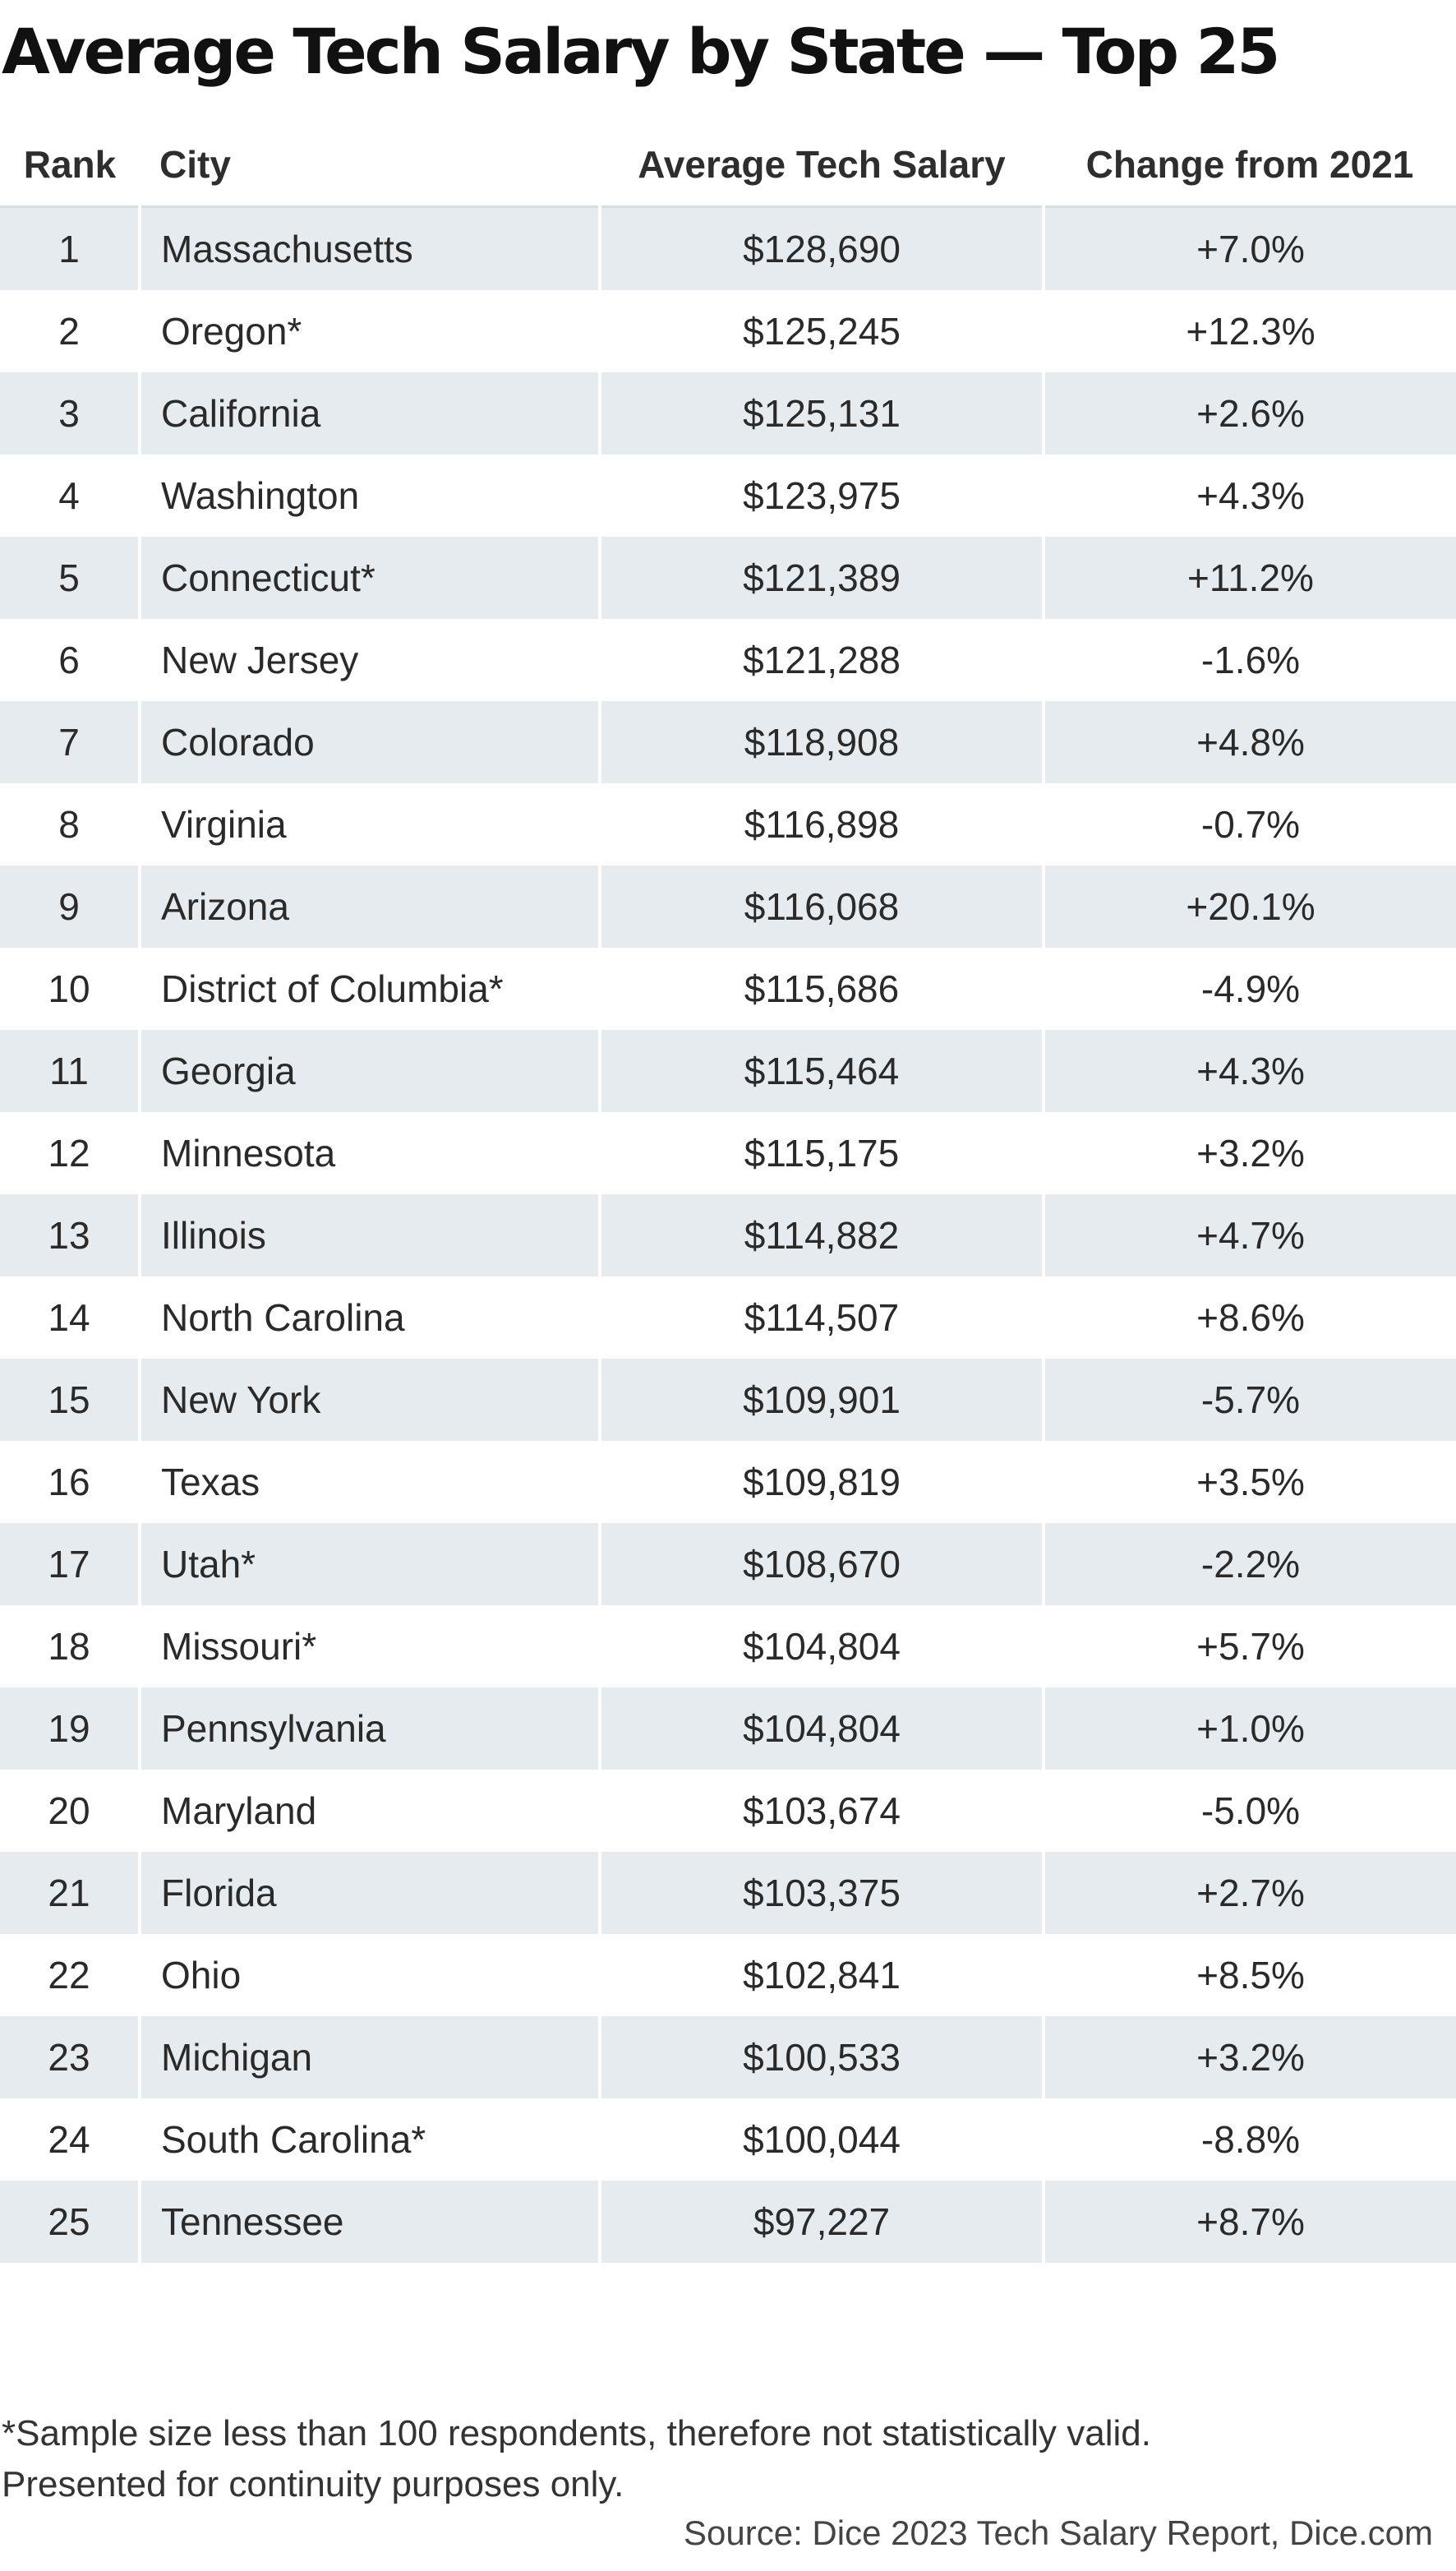 Image resolution: width=1456 pixels, height=2571 pixels. What do you see at coordinates (70, 989) in the screenshot?
I see `cell-rank: 10` at bounding box center [70, 989].